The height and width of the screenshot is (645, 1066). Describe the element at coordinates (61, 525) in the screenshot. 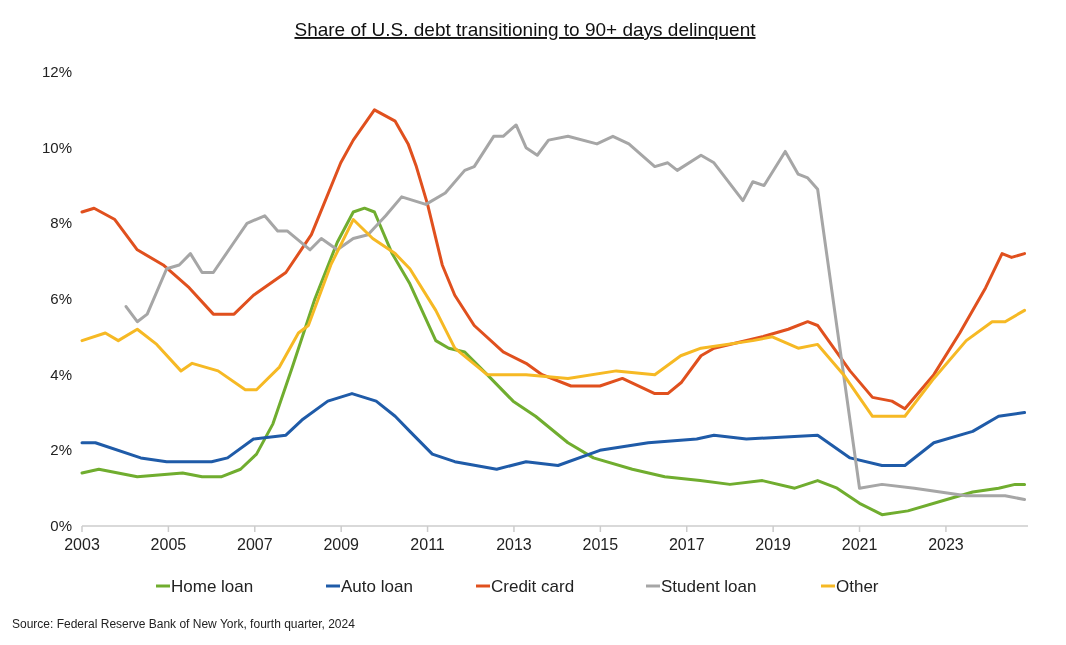

I see `y-tick-label: 0%` at that location.